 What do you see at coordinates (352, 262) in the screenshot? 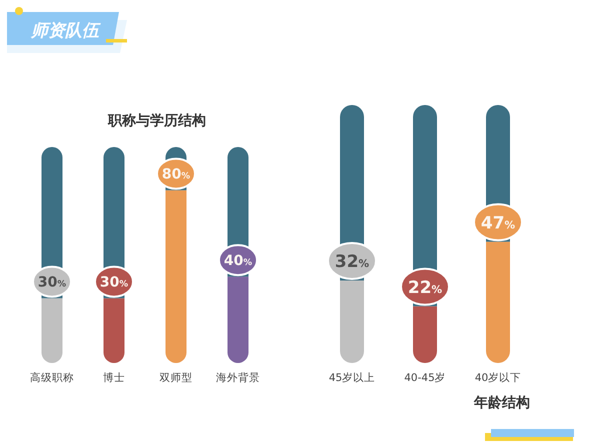
I see `data-label: 32%` at bounding box center [352, 262].